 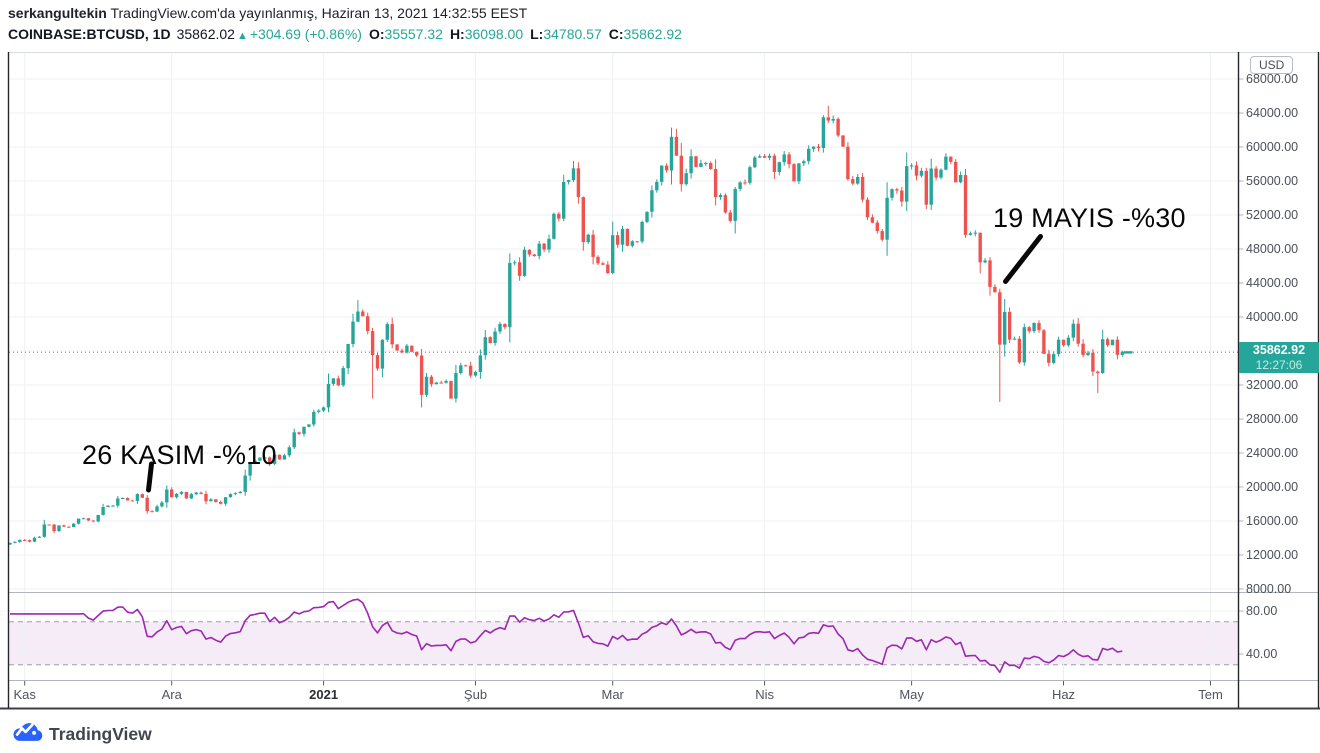 What do you see at coordinates (1272, 215) in the screenshot?
I see `price-tick-label: 52000.00` at bounding box center [1272, 215].